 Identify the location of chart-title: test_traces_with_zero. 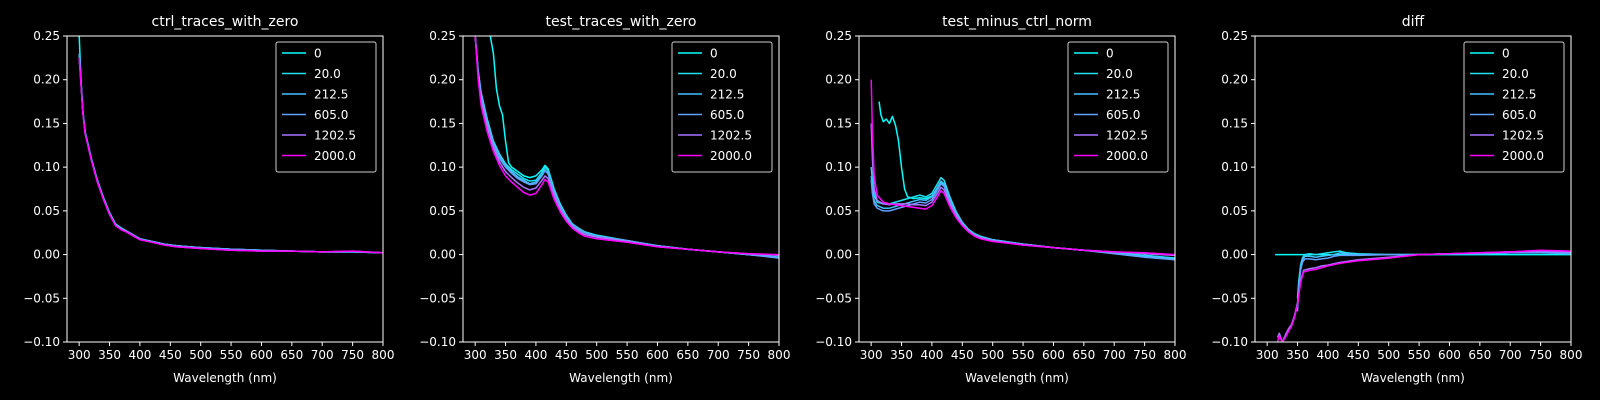
(621, 22).